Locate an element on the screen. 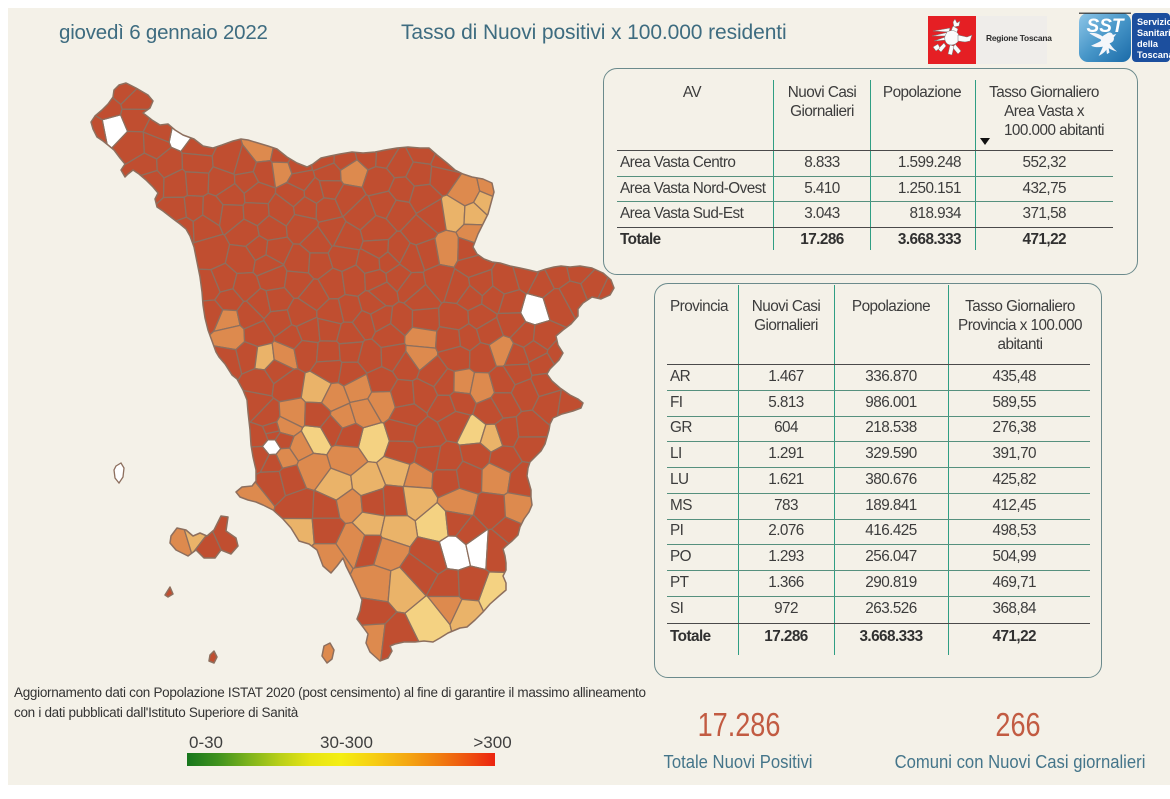 This screenshot has width=1170, height=799. svg-text: Sanitari is located at coordinates (1153, 33).